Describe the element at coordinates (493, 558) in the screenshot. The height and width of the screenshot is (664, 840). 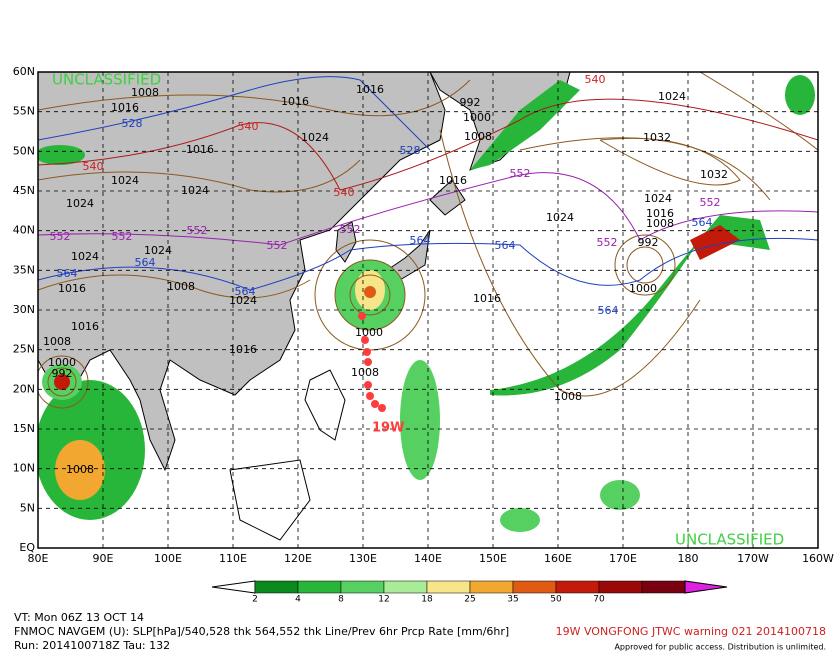
I see `lon-label: 150E` at that location.